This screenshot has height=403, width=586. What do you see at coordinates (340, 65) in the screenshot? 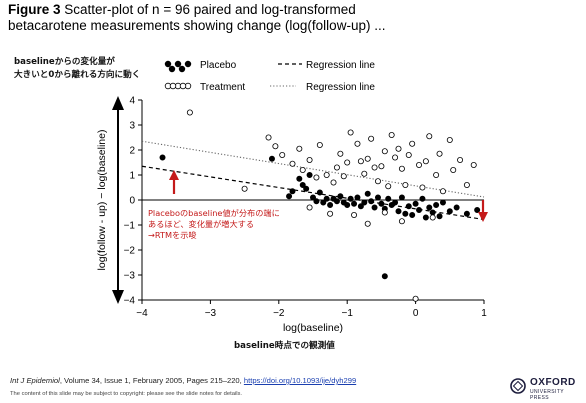
I see `legend-label-regression-dashed: Regression line` at bounding box center [340, 65].